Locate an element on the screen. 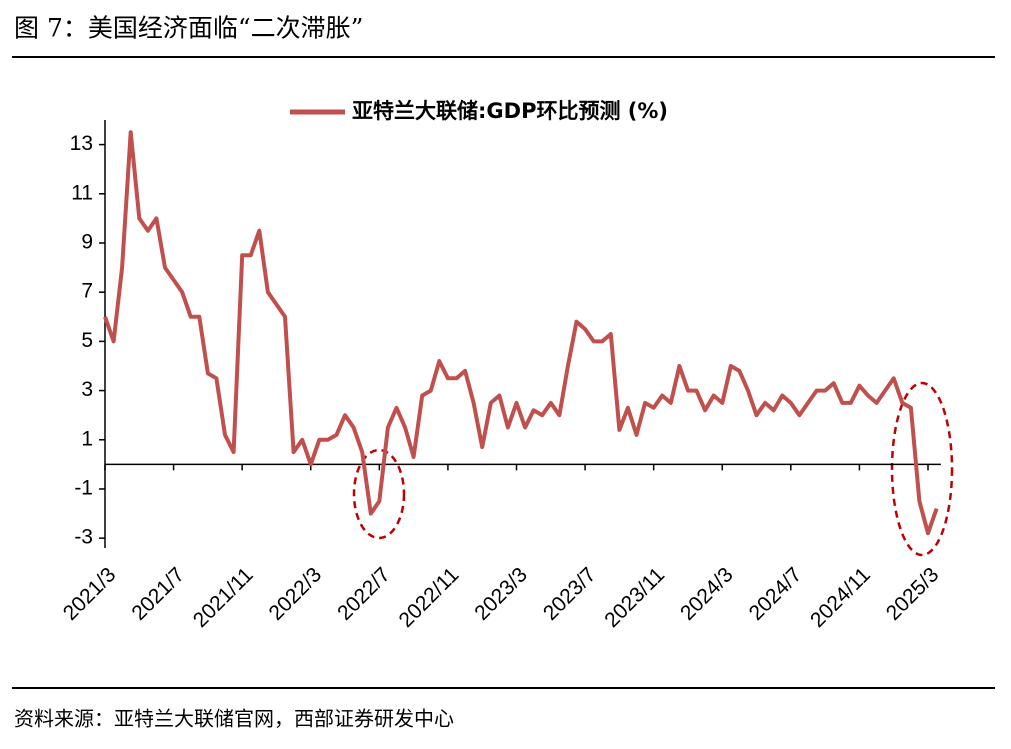  y-tick-label: -1 is located at coordinates (83, 488).